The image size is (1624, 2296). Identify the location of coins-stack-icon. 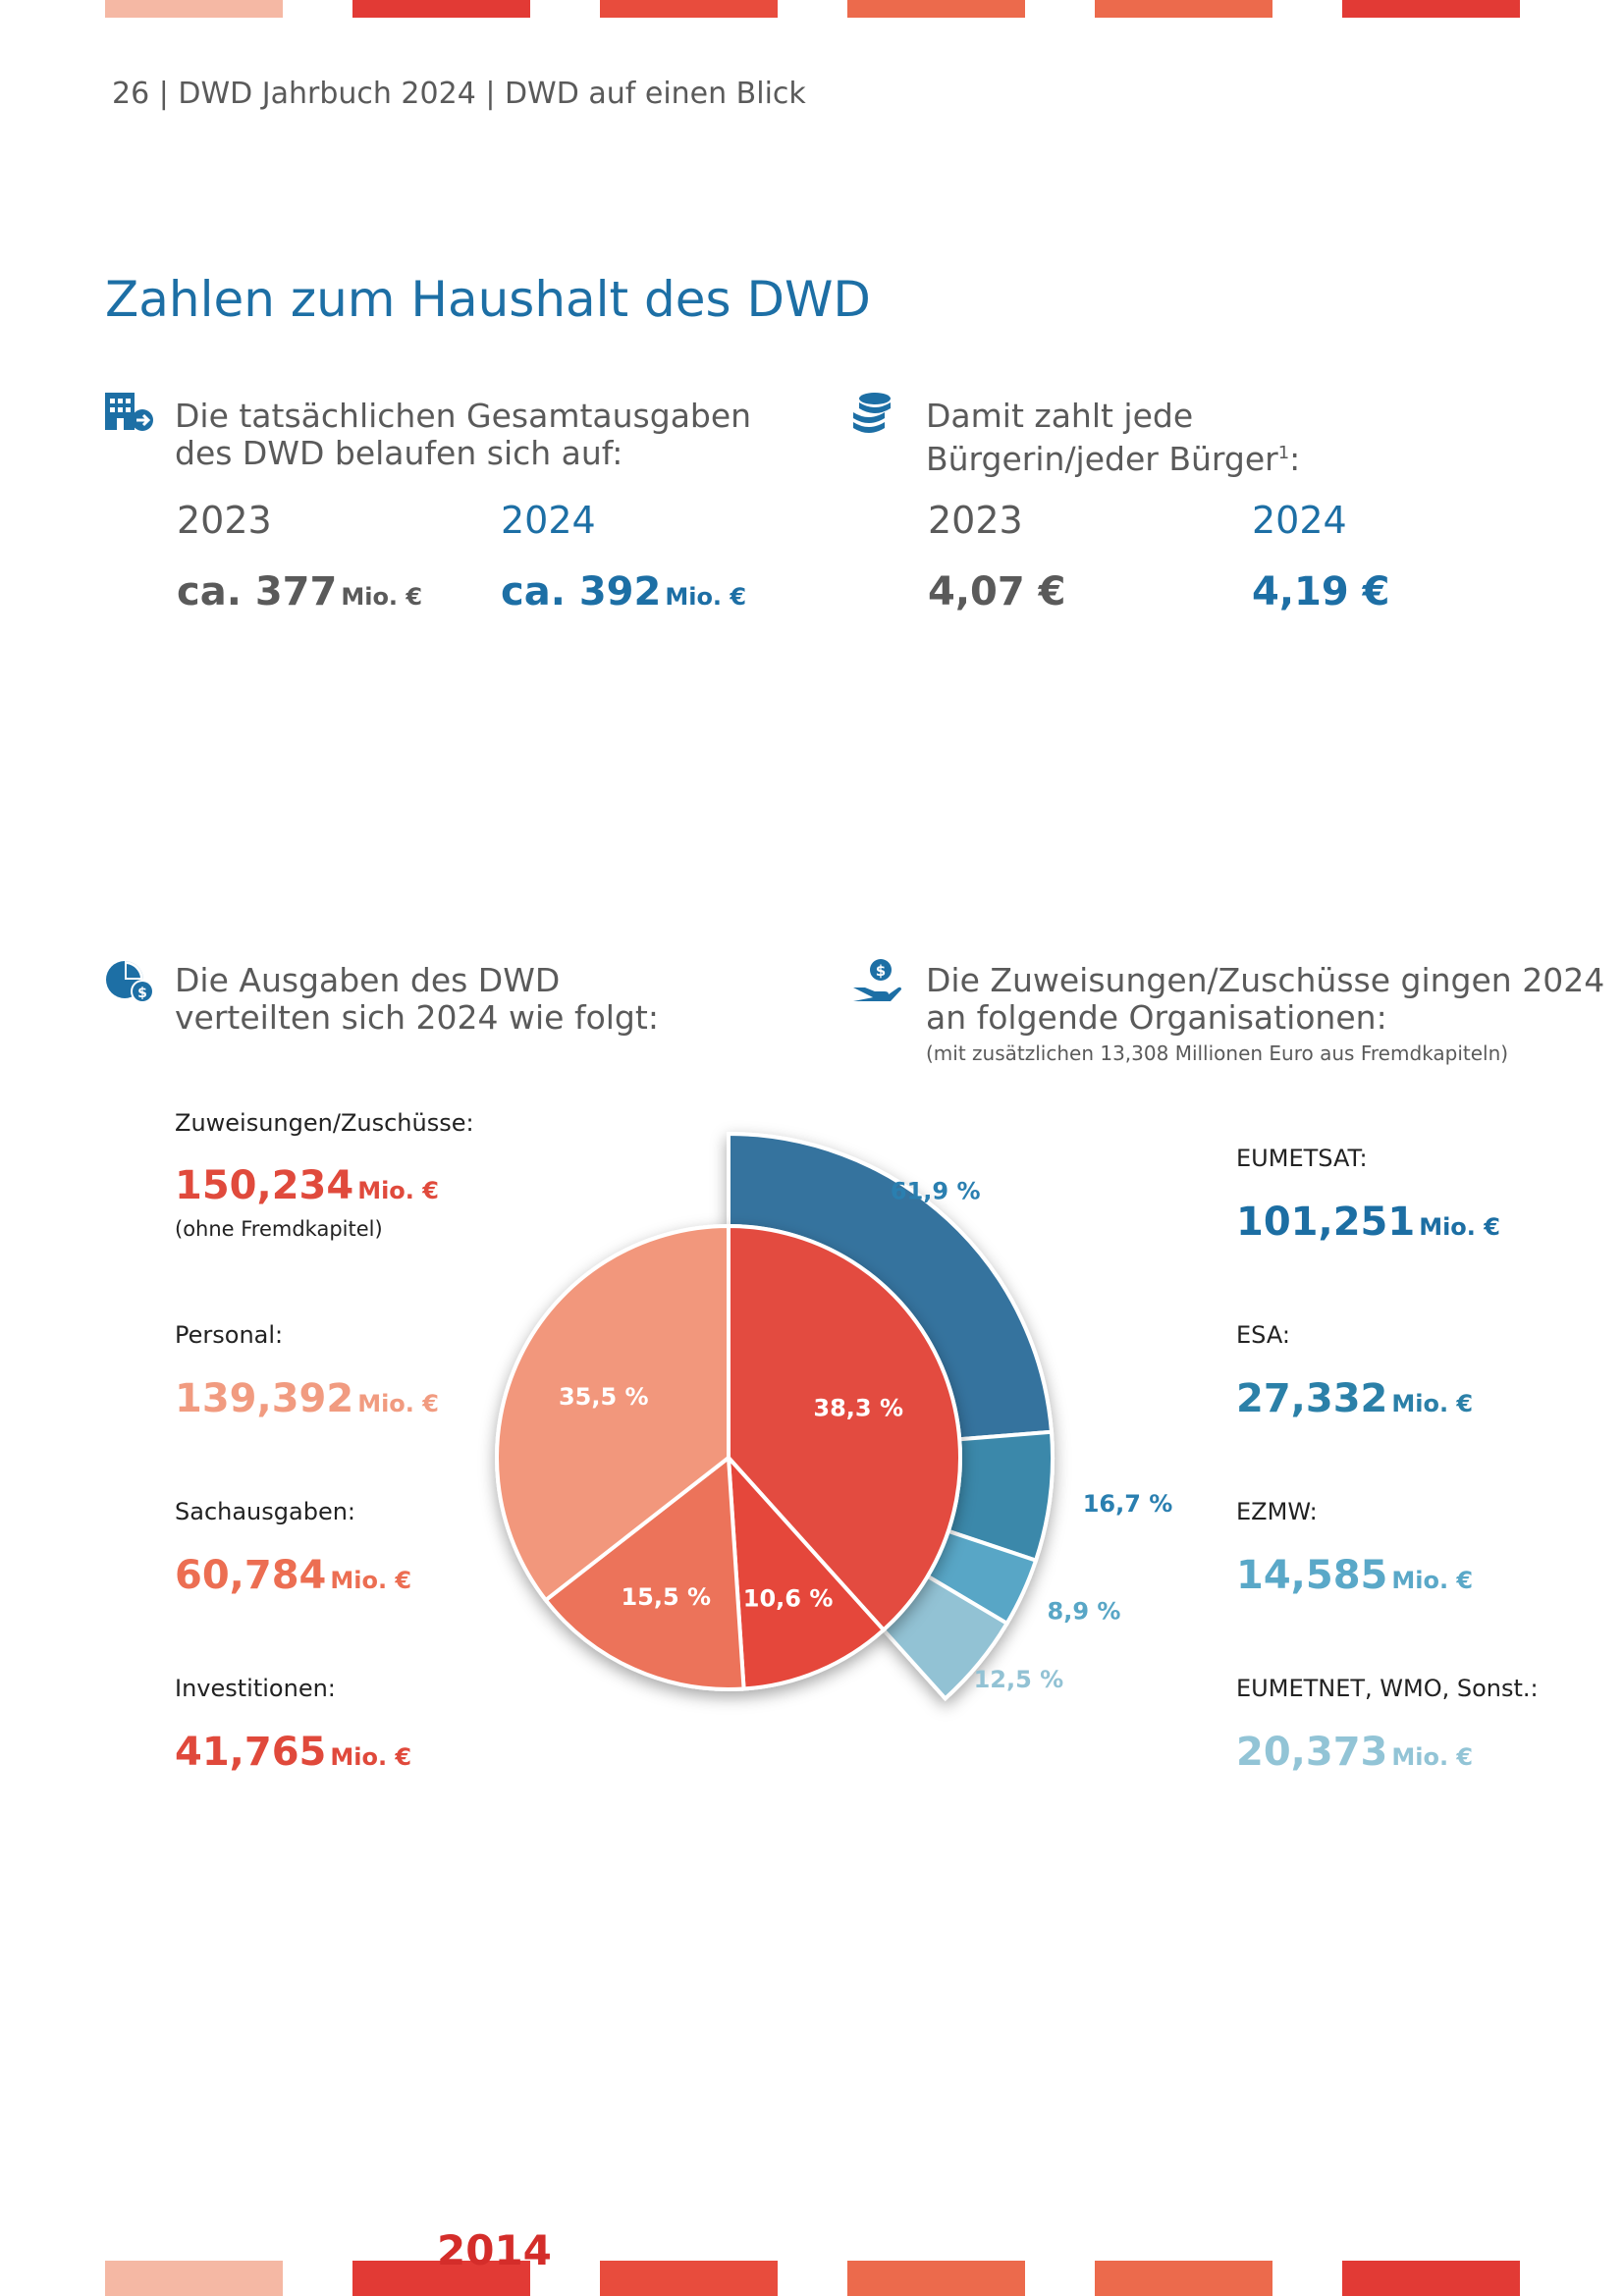
(876, 414).